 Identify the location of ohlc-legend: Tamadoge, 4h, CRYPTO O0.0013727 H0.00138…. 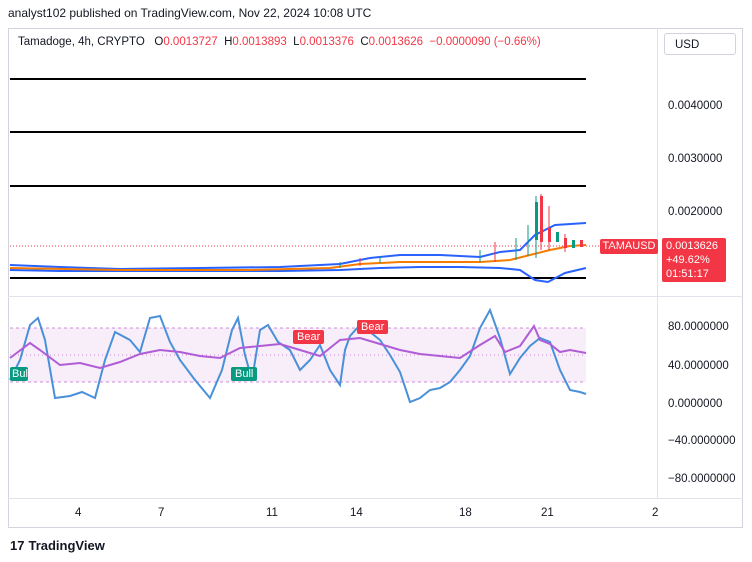
(279, 42).